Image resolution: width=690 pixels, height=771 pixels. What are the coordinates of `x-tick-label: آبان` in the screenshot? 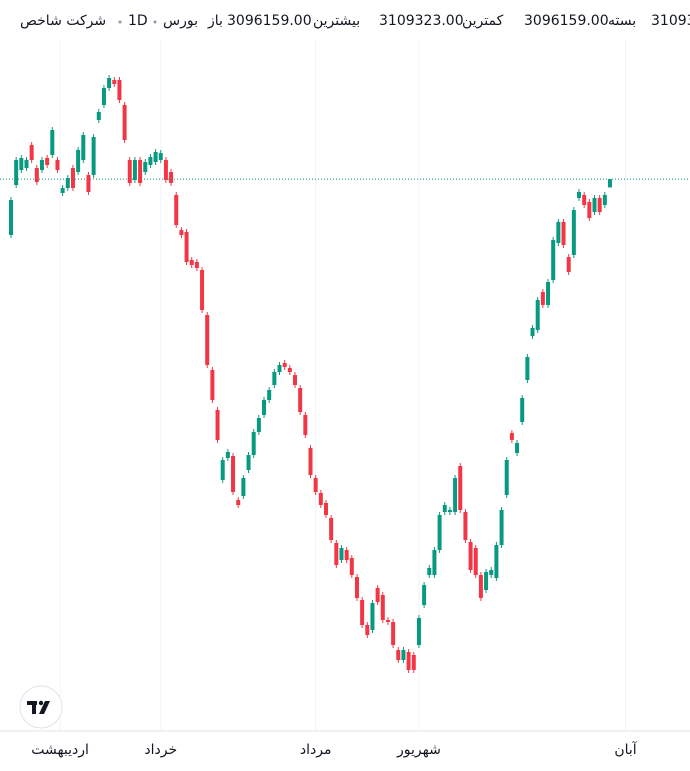 It's located at (625, 749).